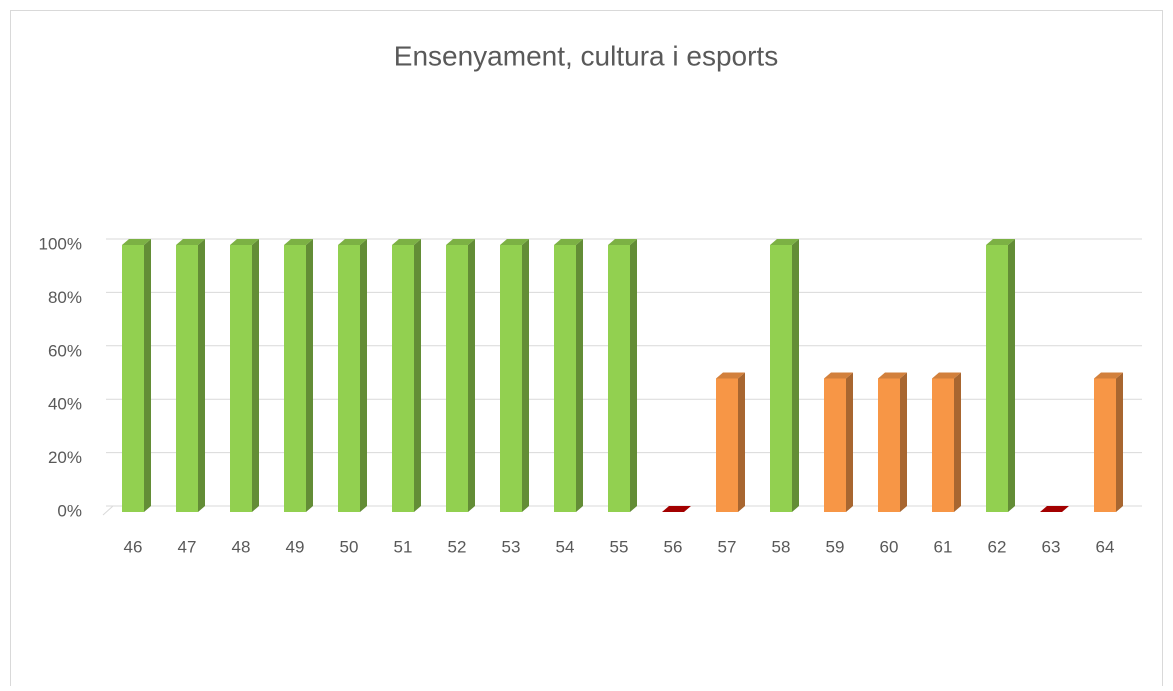  What do you see at coordinates (943, 546) in the screenshot?
I see `x-tick-label: 61` at bounding box center [943, 546].